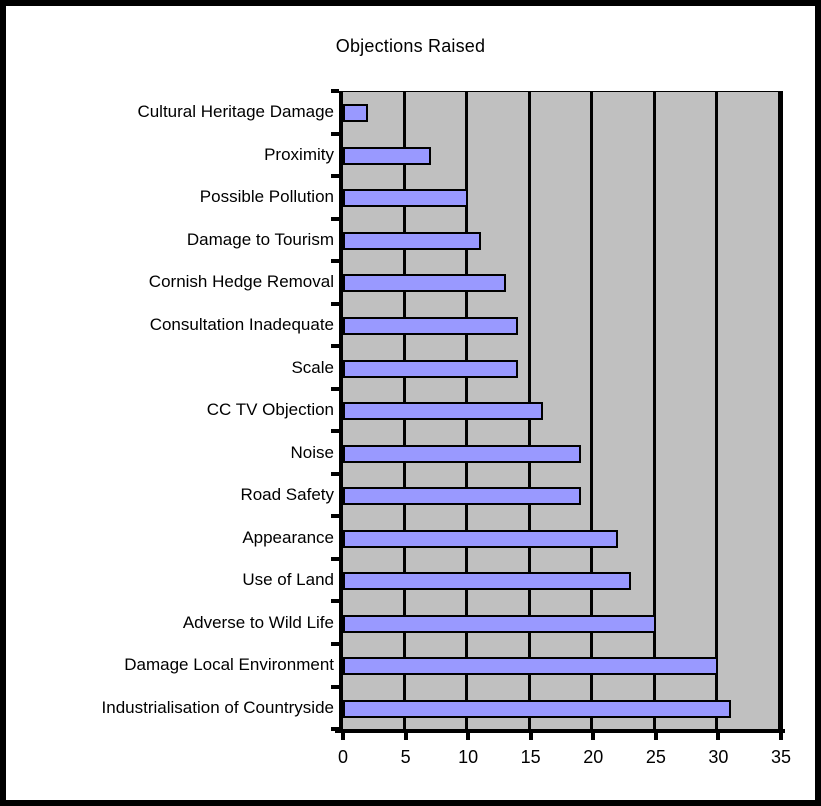 The image size is (821, 806). I want to click on category-label-14: Industrialisation of Countryside, so click(217, 707).